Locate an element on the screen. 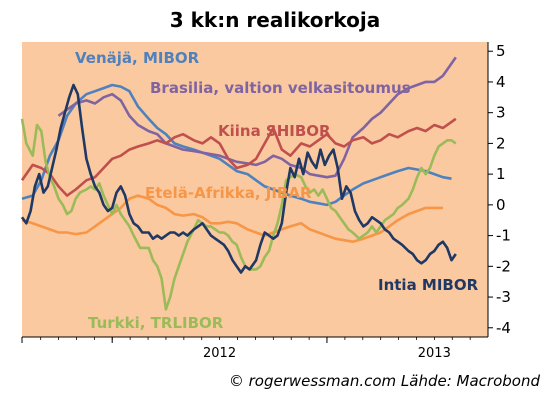 This screenshot has width=550, height=400. y-tick-label: 0 is located at coordinates (501, 205).